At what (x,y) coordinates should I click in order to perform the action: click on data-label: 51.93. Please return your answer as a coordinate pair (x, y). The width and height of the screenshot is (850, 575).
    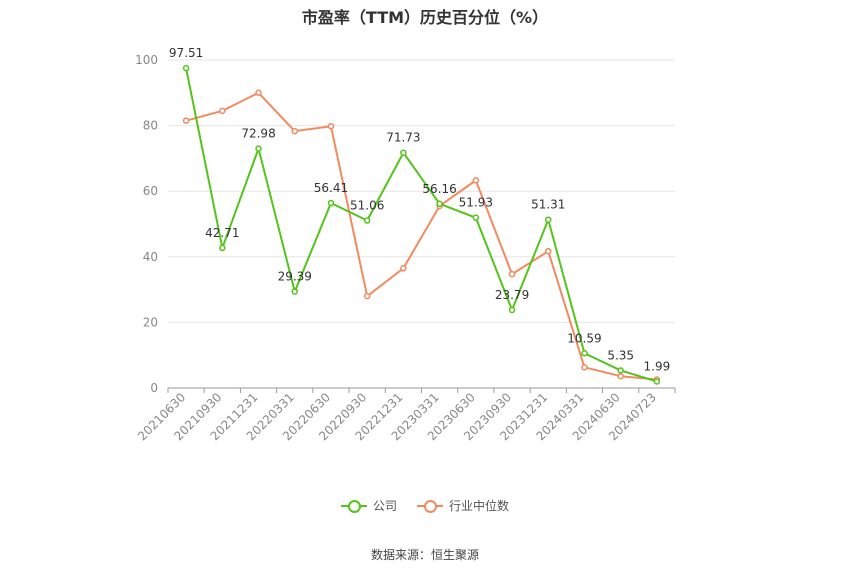
    Looking at the image, I should click on (476, 203).